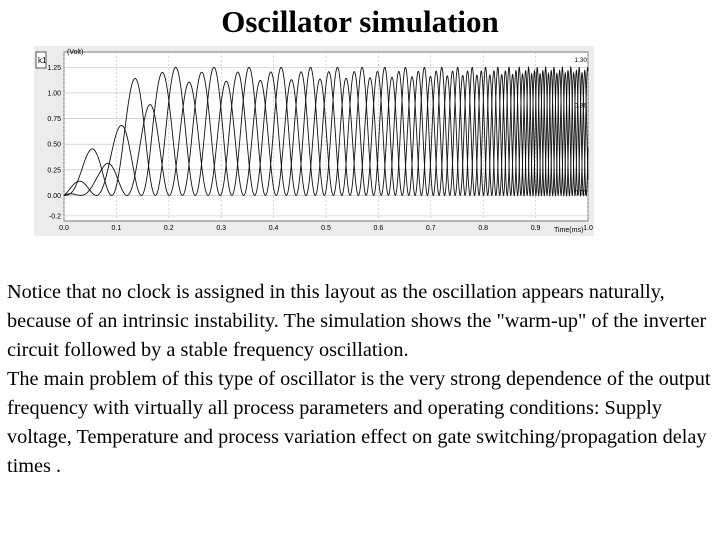 The height and width of the screenshot is (540, 720). What do you see at coordinates (54, 145) in the screenshot?
I see `y-tick-label: 0.50` at bounding box center [54, 145].